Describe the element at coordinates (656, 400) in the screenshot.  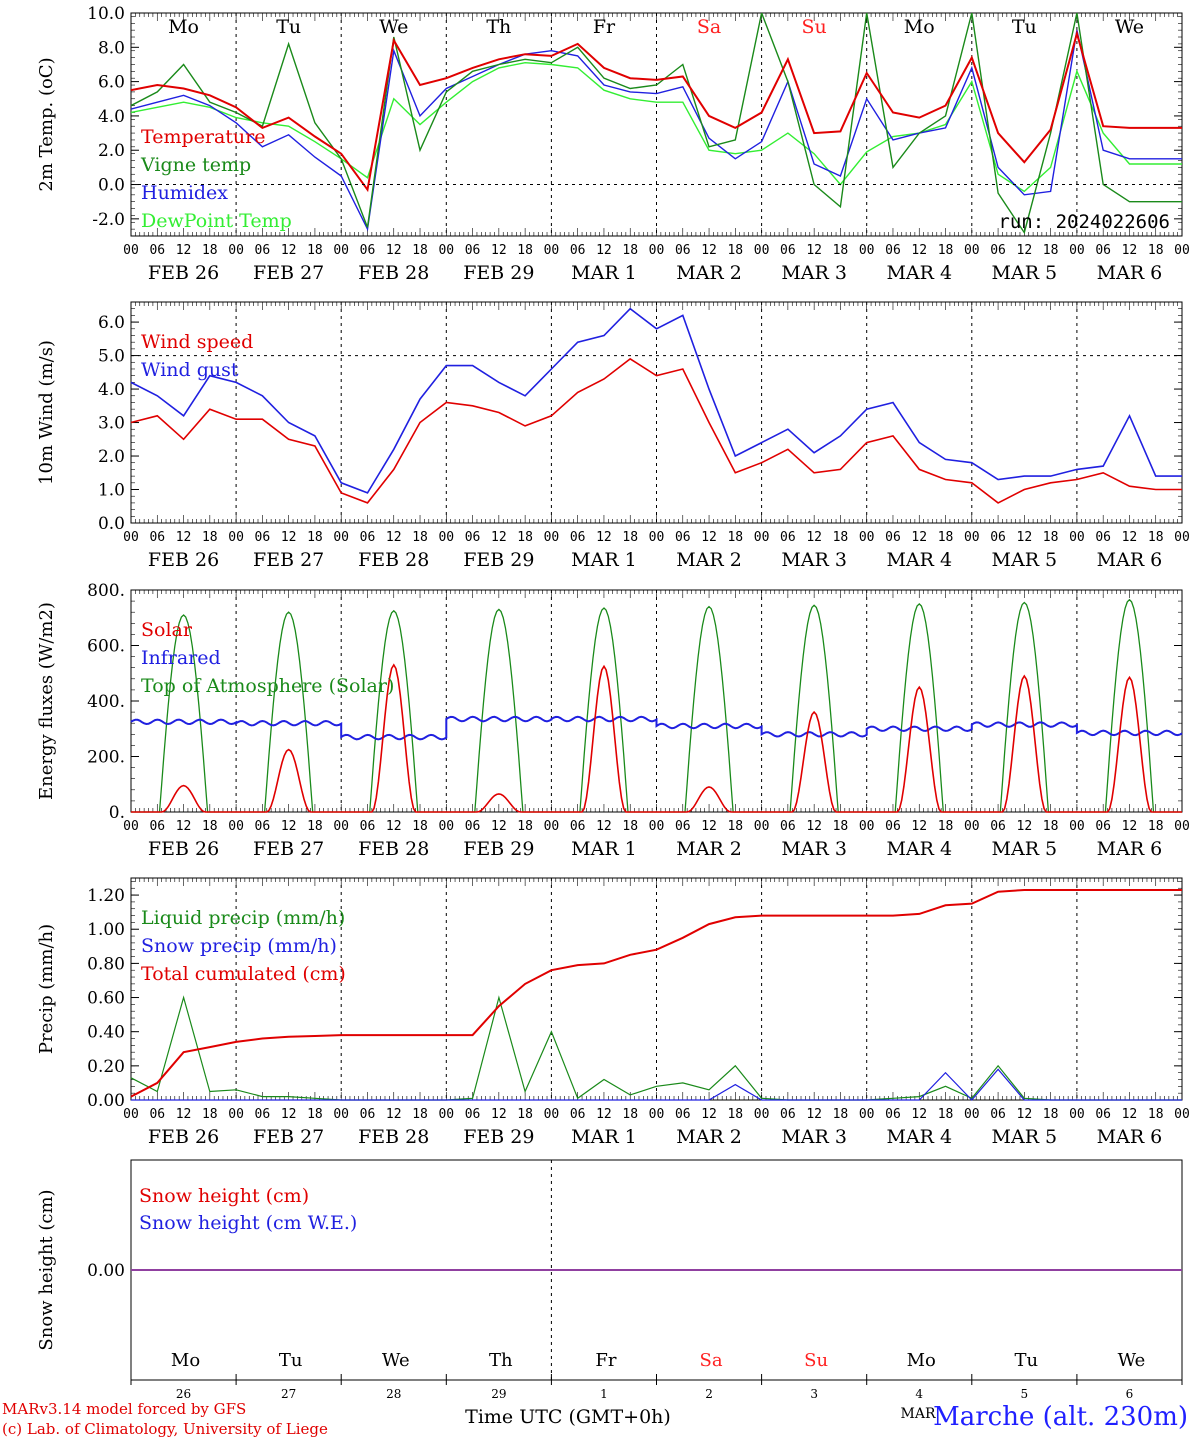
I see `series-line-wind-gust` at that location.